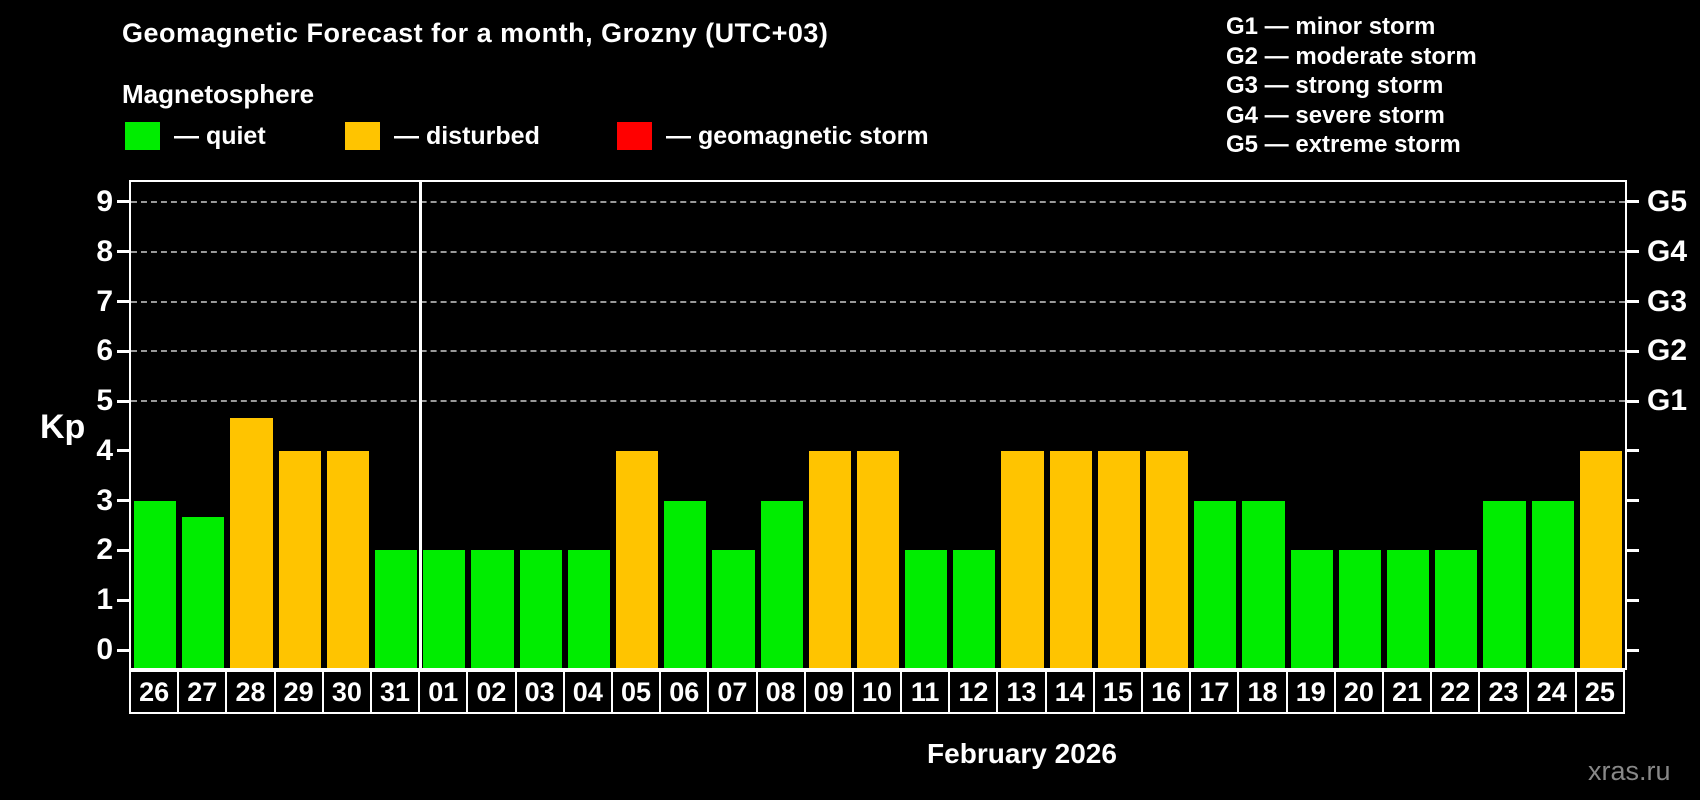  Describe the element at coordinates (104, 401) in the screenshot. I see `y-tick-label-5: 5` at that location.